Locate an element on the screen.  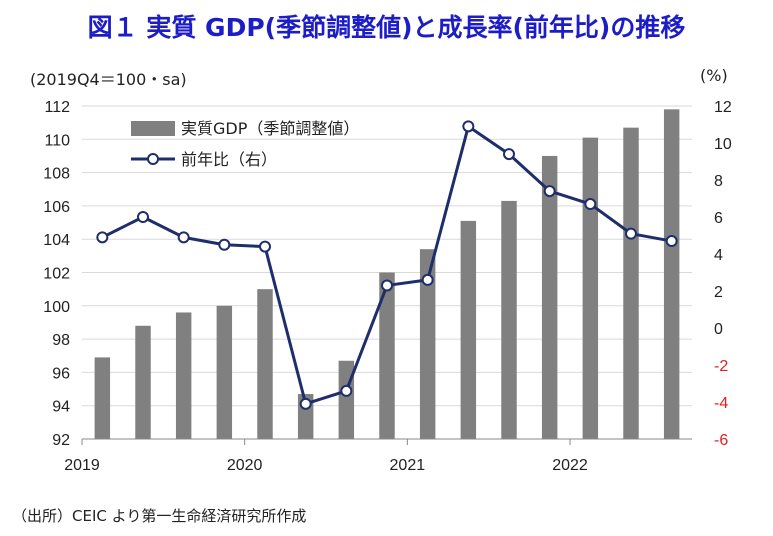
y-right-tick-label: 8 is located at coordinates (718, 181).